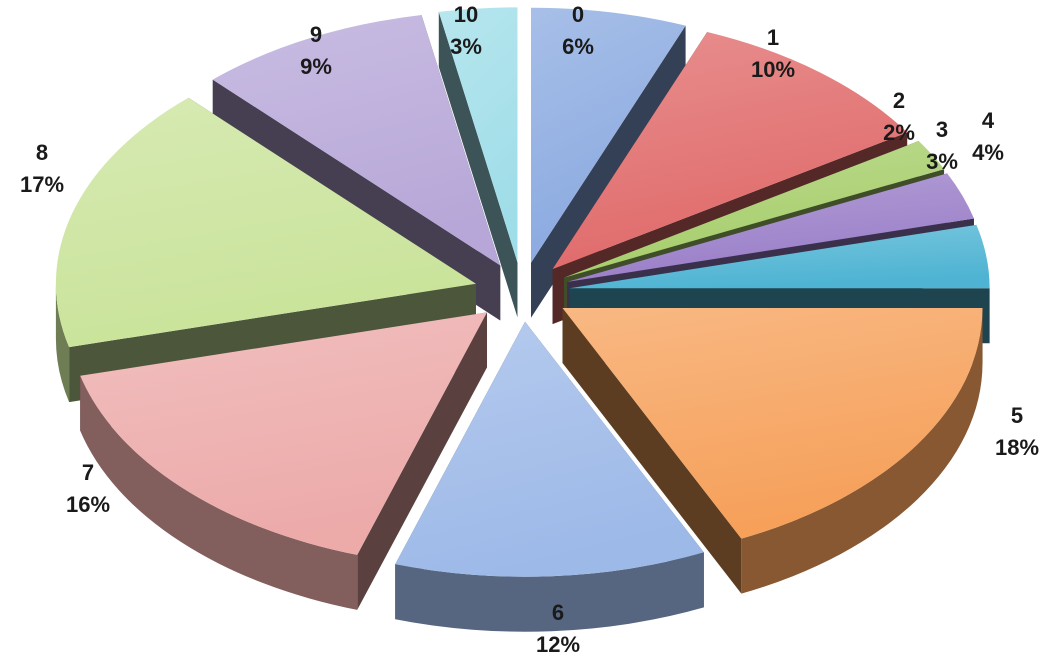 This screenshot has width=1044, height=665. What do you see at coordinates (942, 145) in the screenshot?
I see `pie-label-3: 3 3%` at bounding box center [942, 145].